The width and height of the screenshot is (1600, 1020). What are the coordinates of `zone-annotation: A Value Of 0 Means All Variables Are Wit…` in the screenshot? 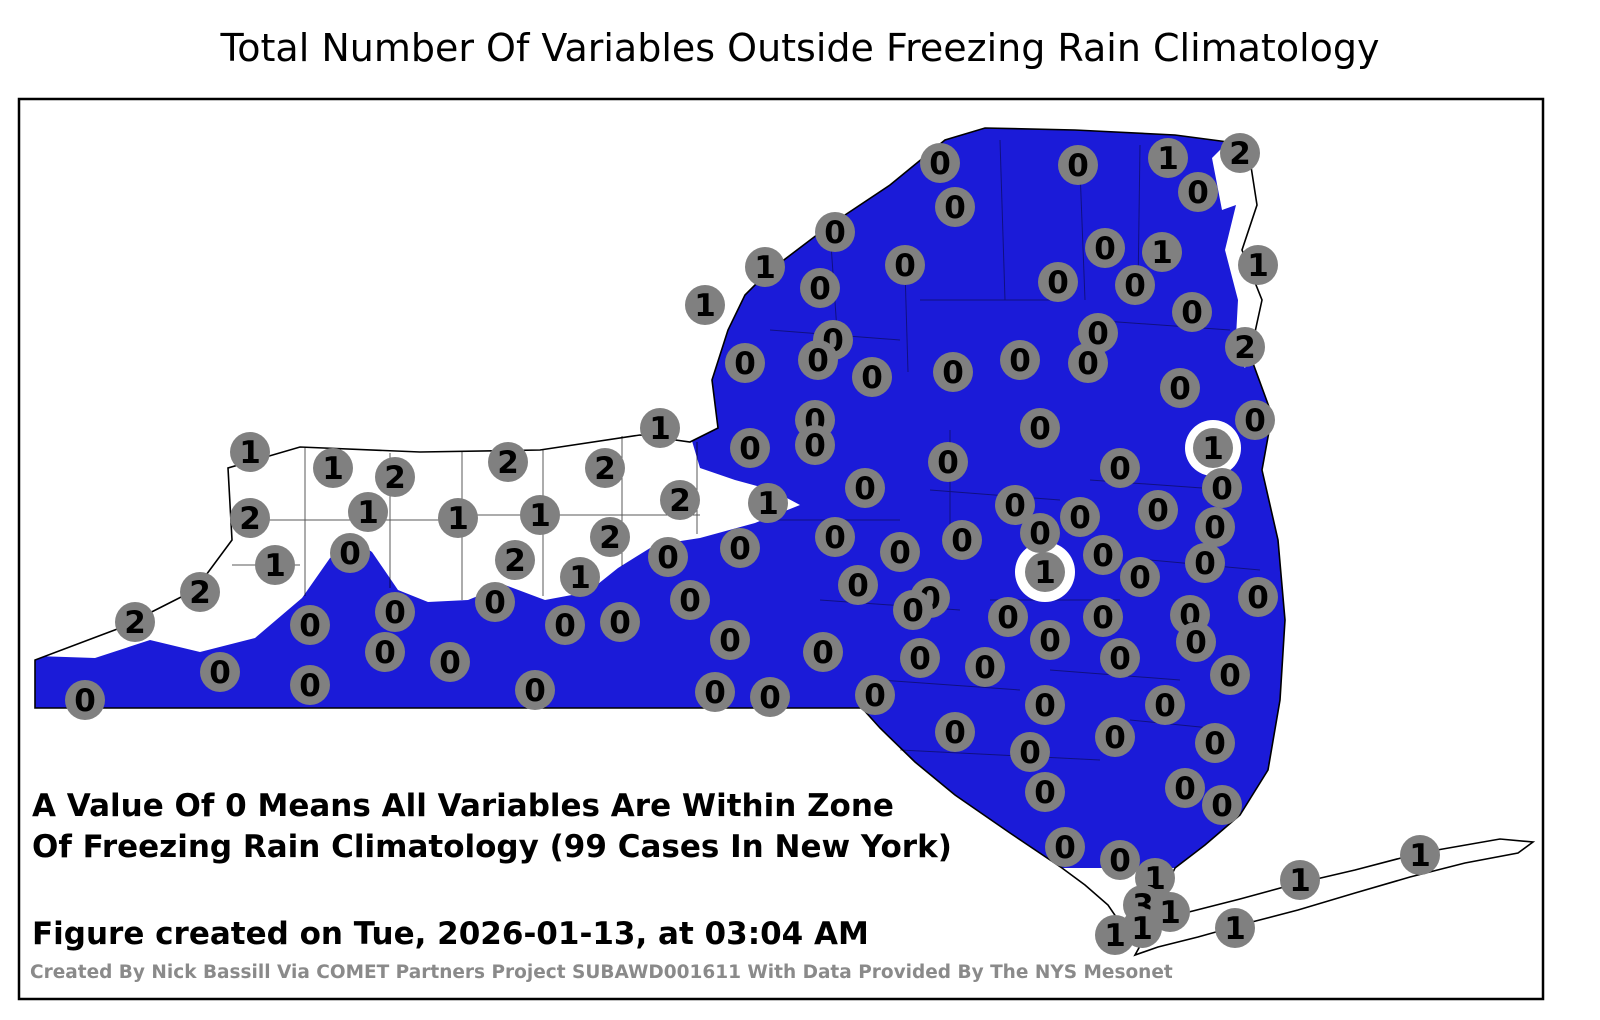 It's located at (492, 827).